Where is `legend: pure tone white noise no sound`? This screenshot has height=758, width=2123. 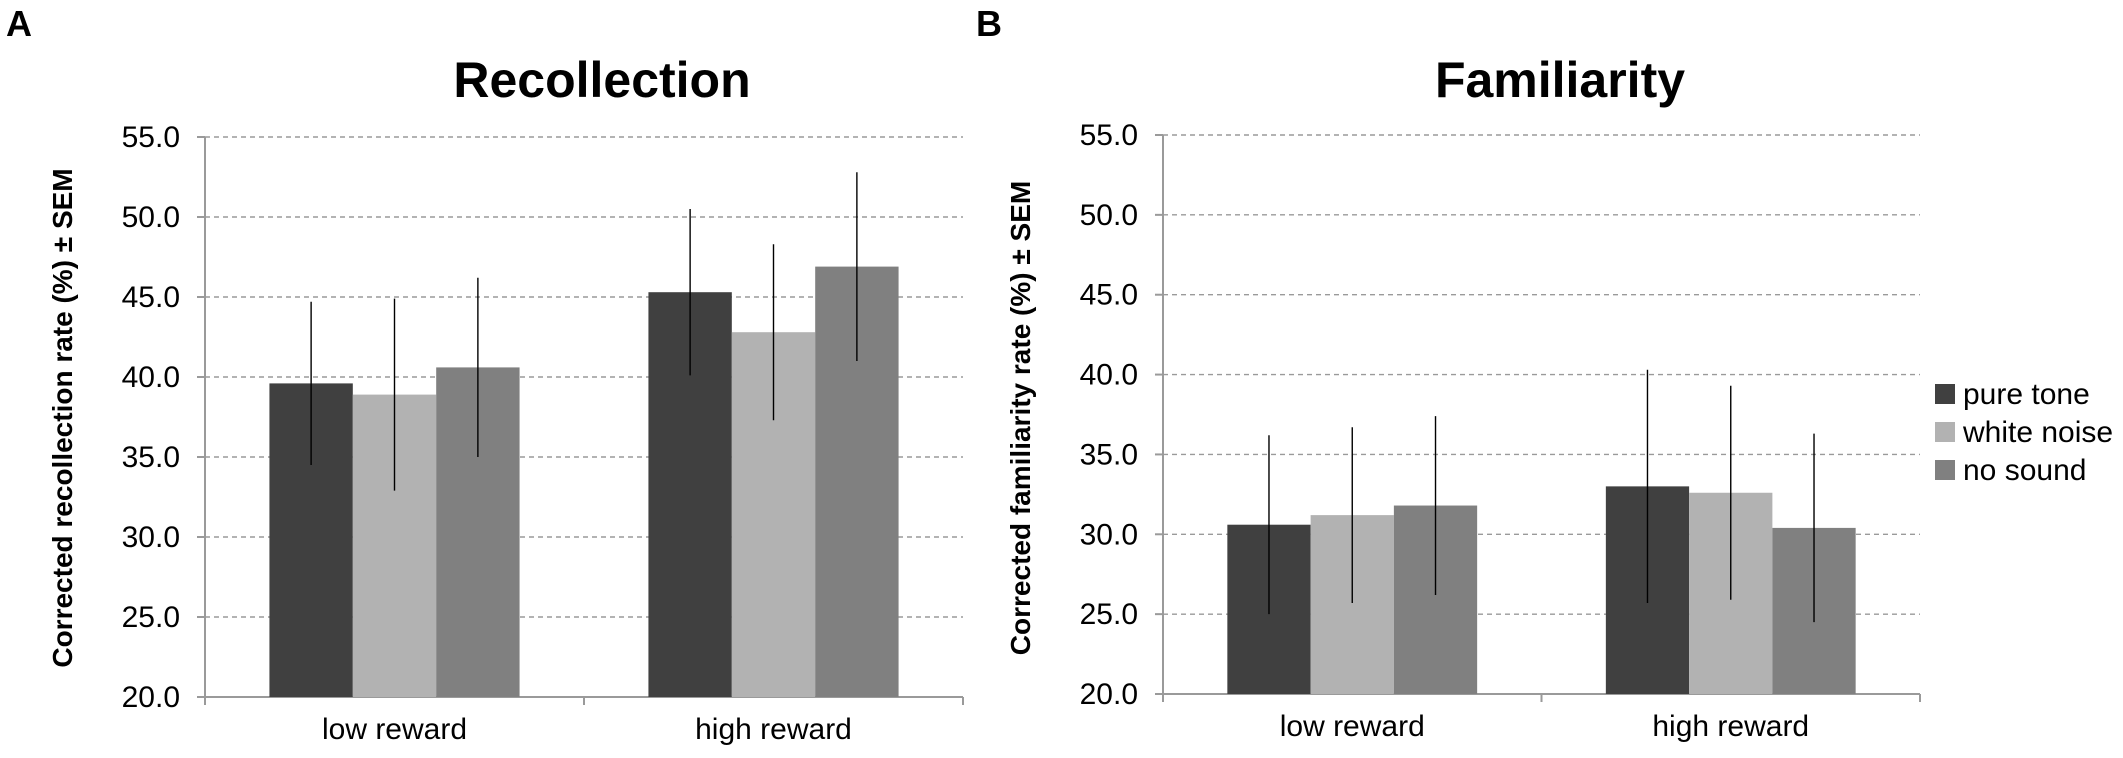
legend: pure tone white noise no sound is located at coordinates (2024, 432).